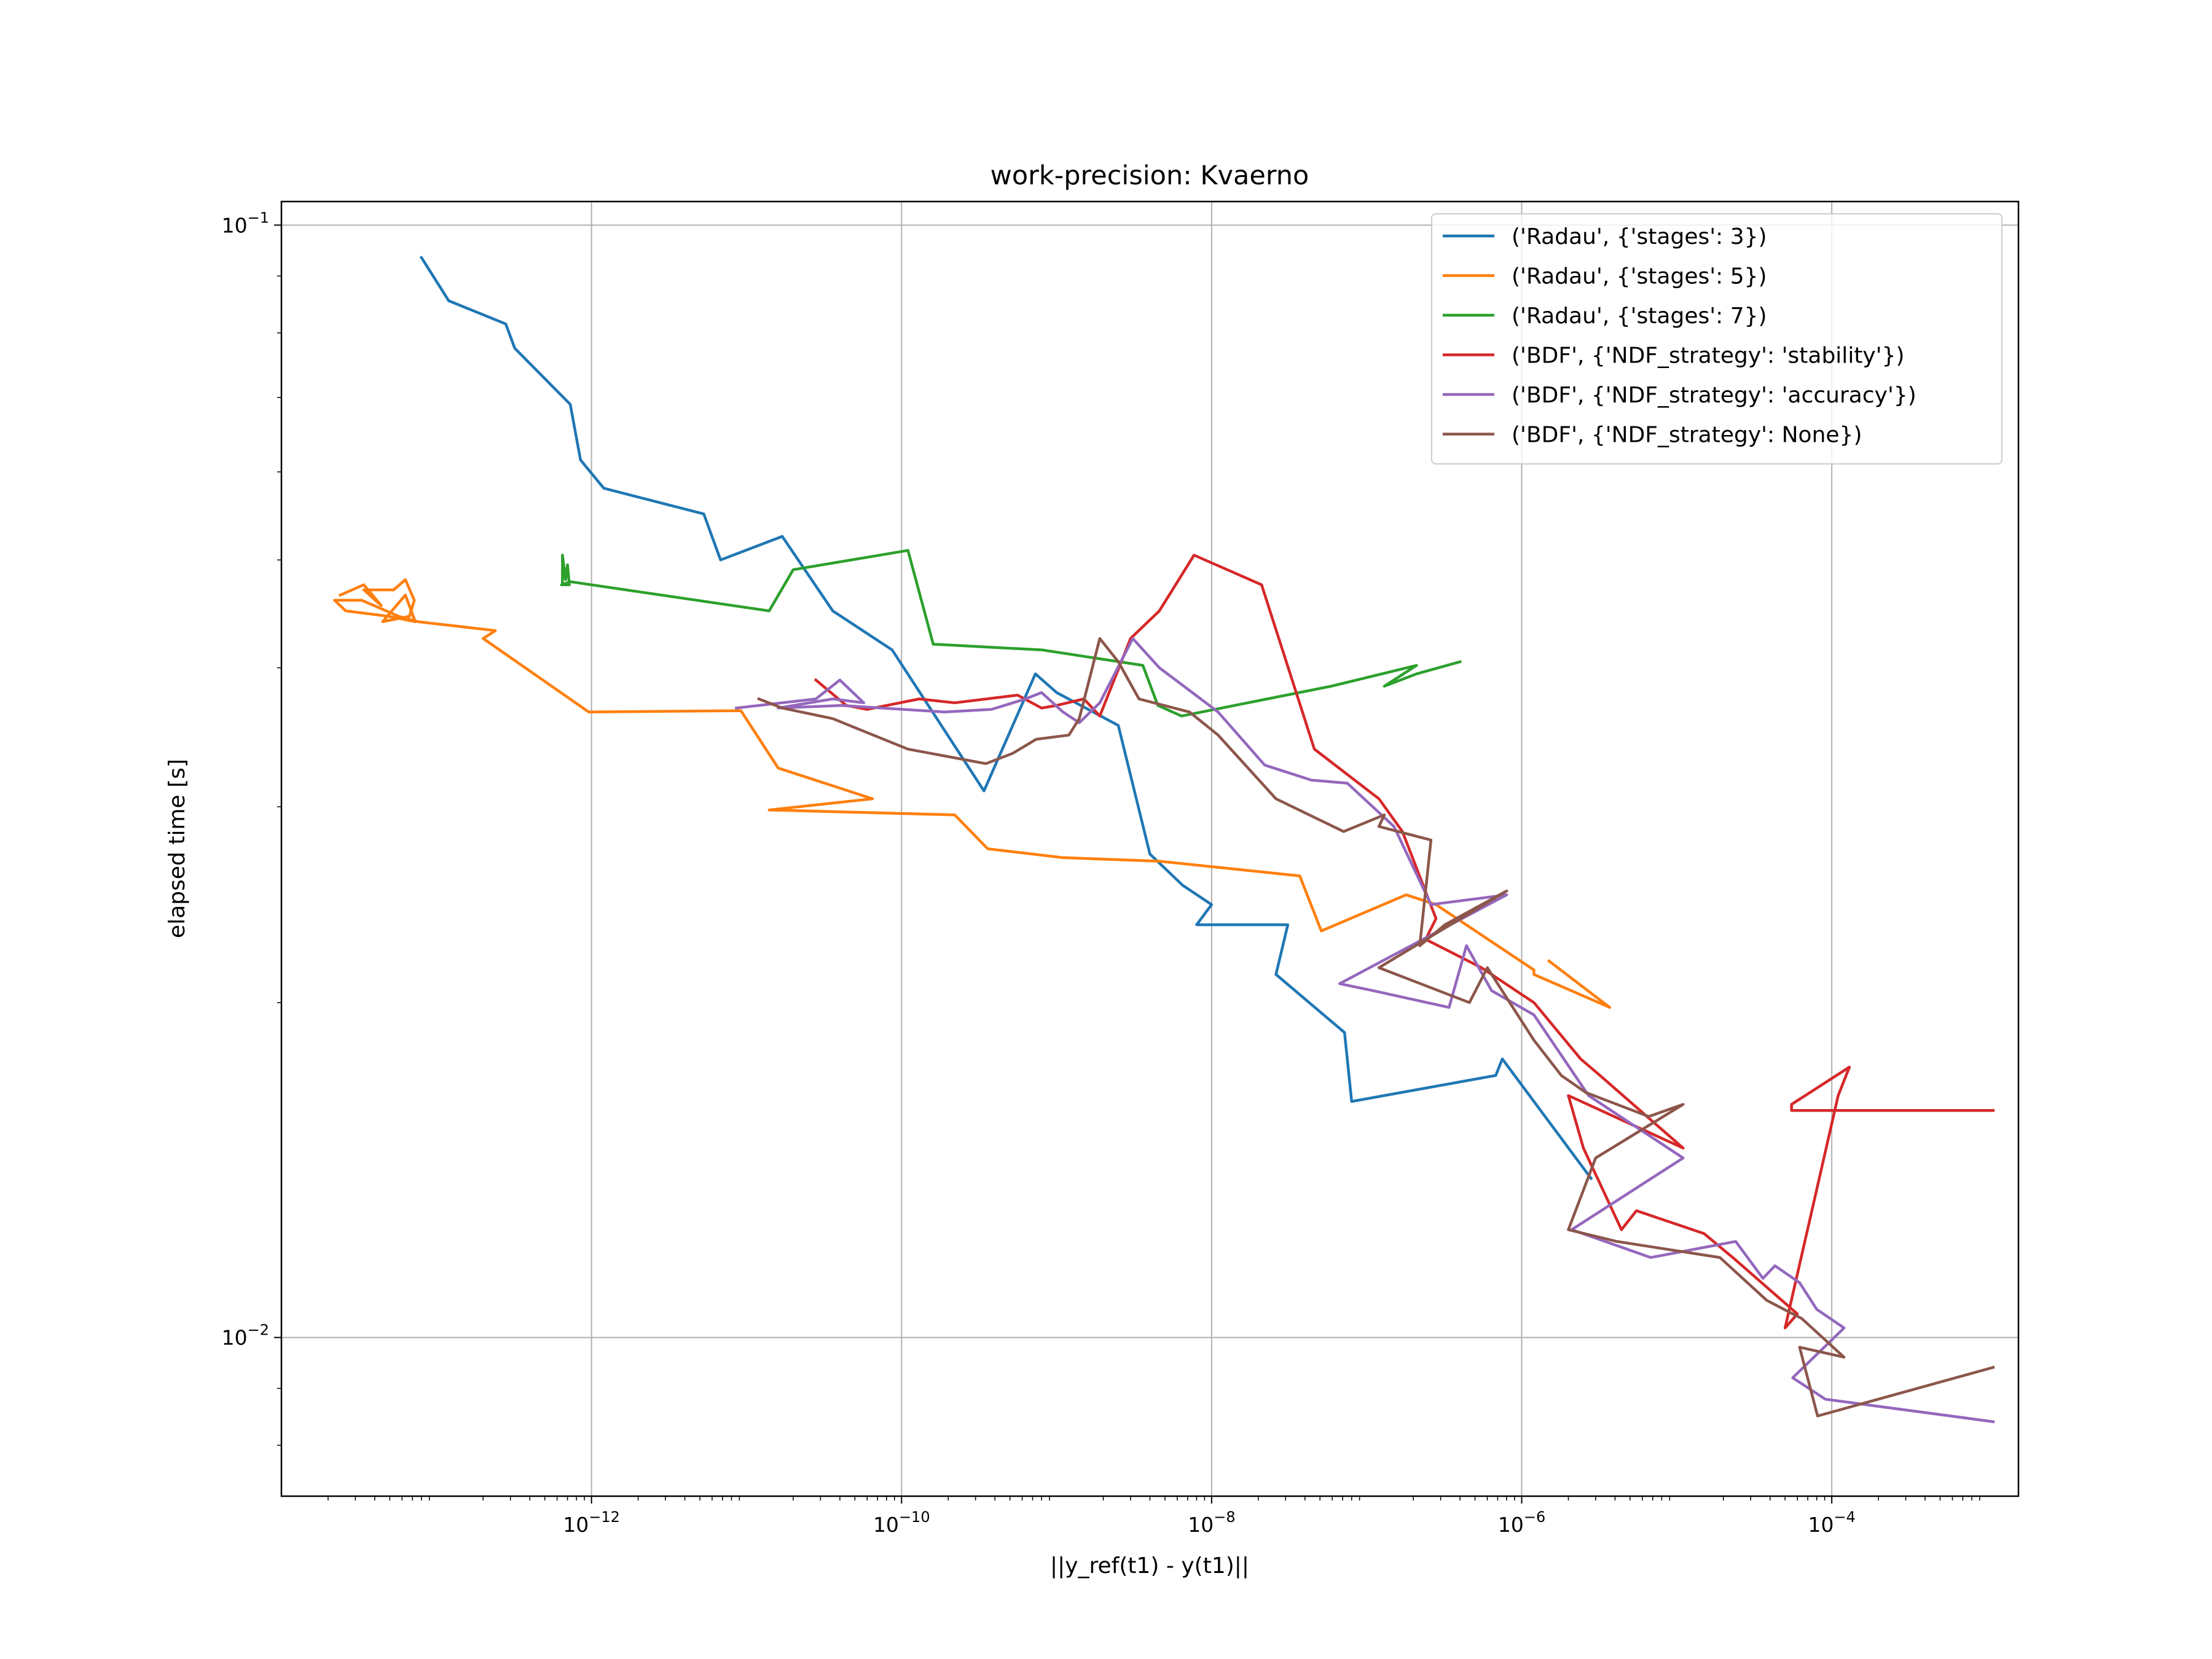 Image resolution: width=2212 pixels, height=1659 pixels. Describe the element at coordinates (1687, 435) in the screenshot. I see `legend-label: ('BDF', {'NDF_strategy': None})` at that location.